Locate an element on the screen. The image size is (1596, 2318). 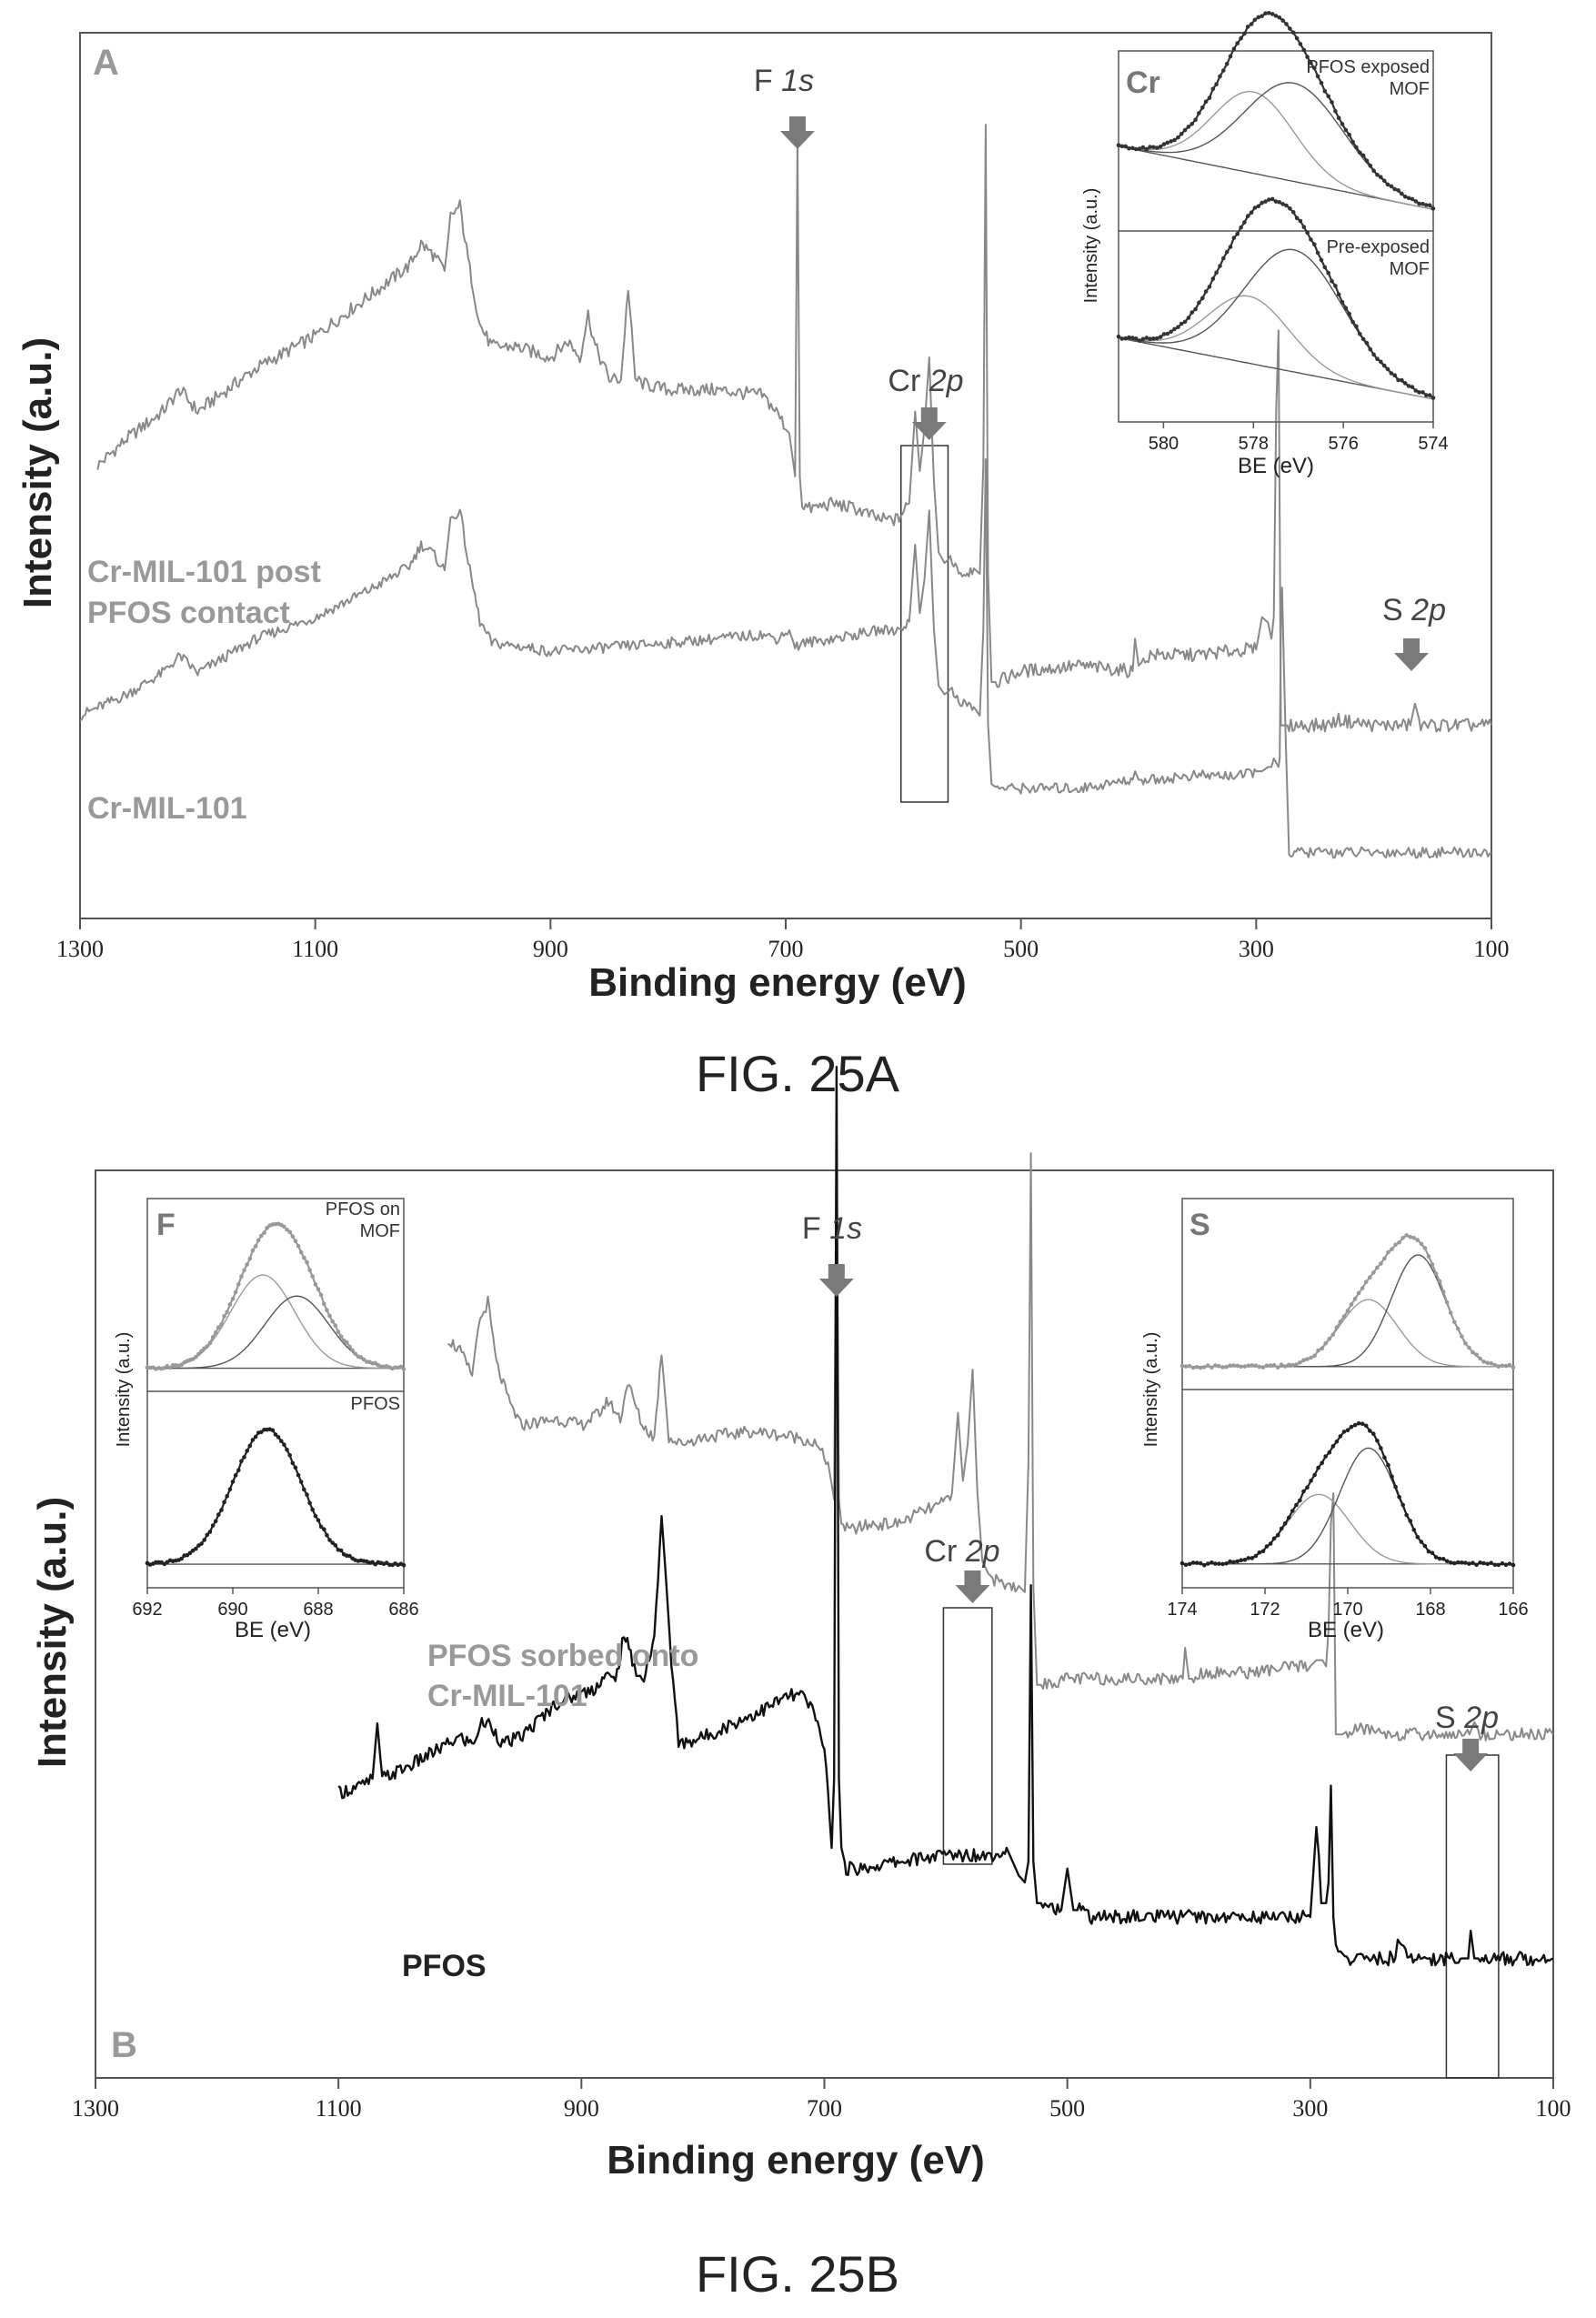
f-inset-x-ticks: 692 690 688 686 is located at coordinates (275, 1604).